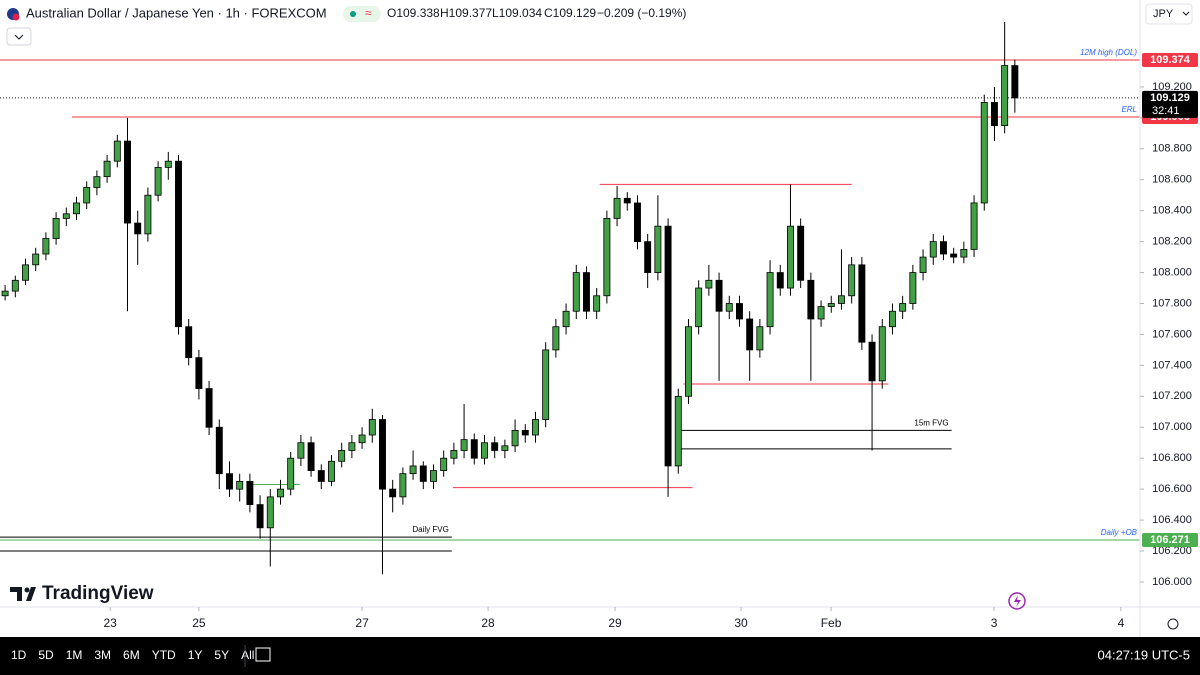 Image resolution: width=1200 pixels, height=675 pixels. Describe the element at coordinates (368, 13) in the screenshot. I see `status-icon: ≈` at that location.